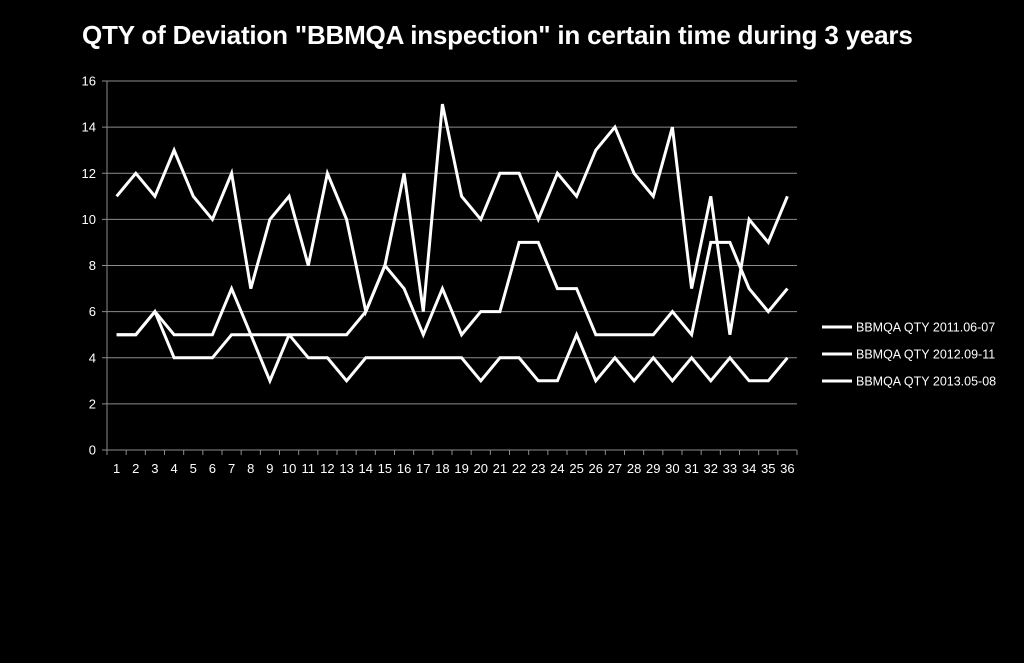 The image size is (1024, 663). Describe the element at coordinates (116, 468) in the screenshot. I see `x-tick-label: 1` at that location.